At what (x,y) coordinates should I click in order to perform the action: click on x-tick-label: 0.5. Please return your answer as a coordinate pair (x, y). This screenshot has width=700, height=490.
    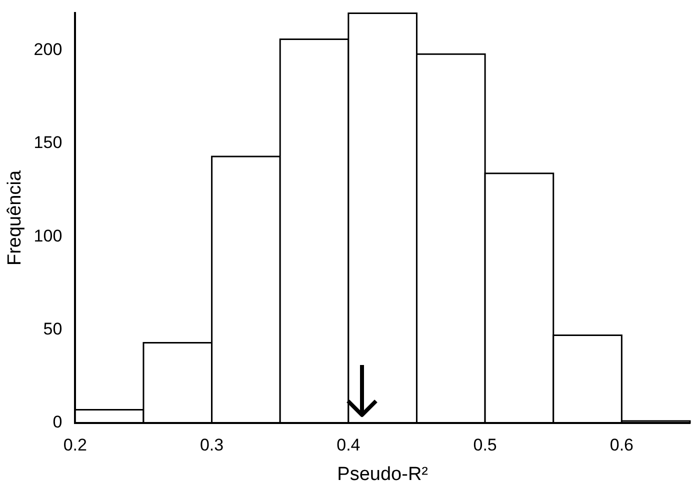
    Looking at the image, I should click on (485, 445).